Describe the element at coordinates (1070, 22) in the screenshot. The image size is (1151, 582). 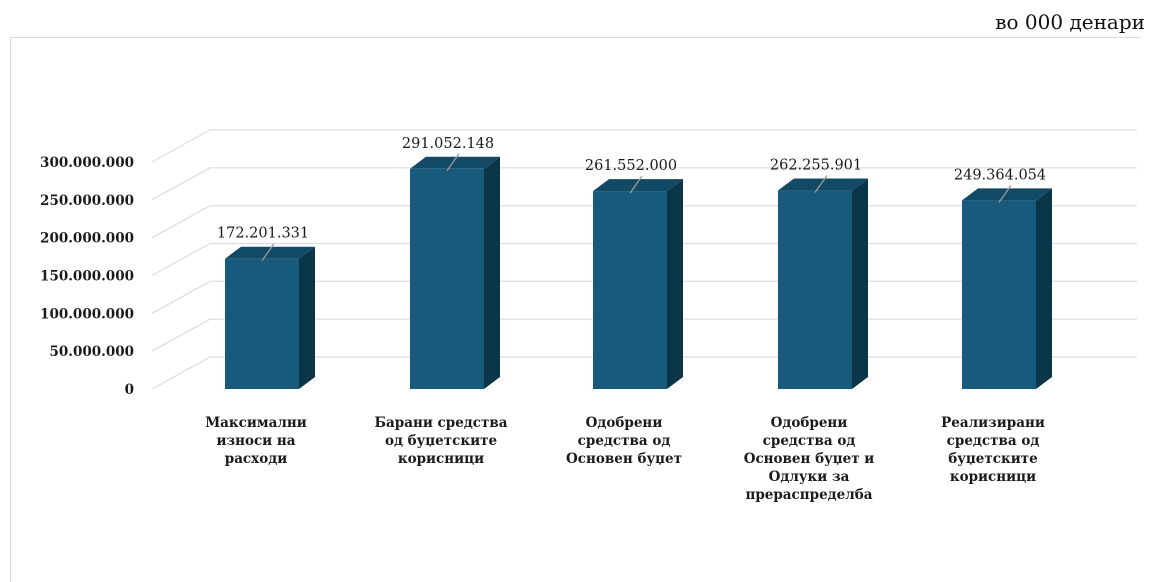
I see `unit-note: во 000 денари` at that location.